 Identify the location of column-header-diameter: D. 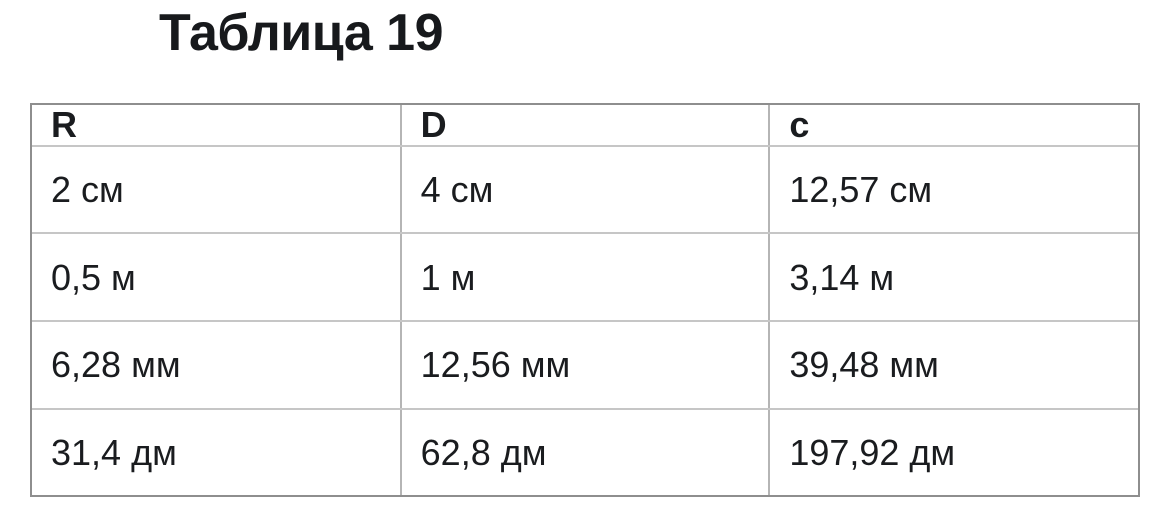
(585, 126).